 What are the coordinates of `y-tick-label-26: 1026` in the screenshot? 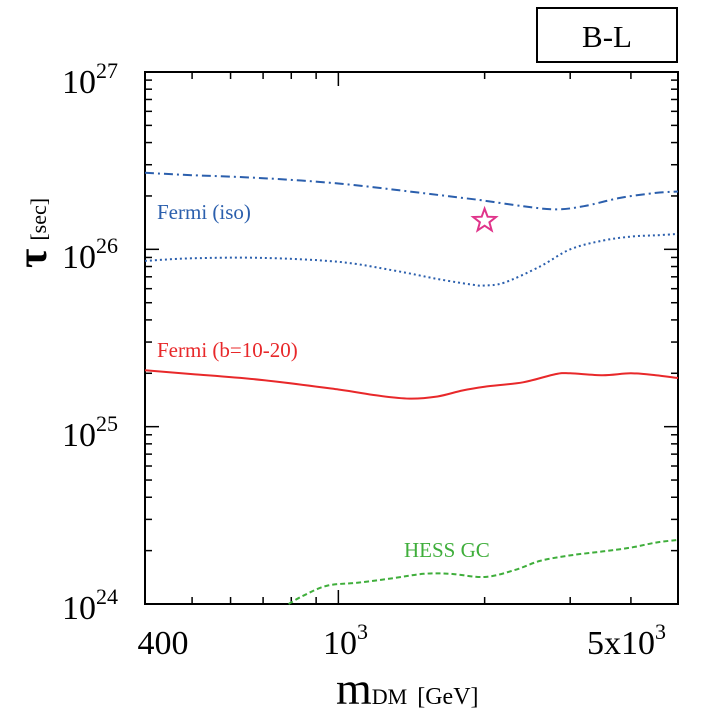 It's located at (90, 254).